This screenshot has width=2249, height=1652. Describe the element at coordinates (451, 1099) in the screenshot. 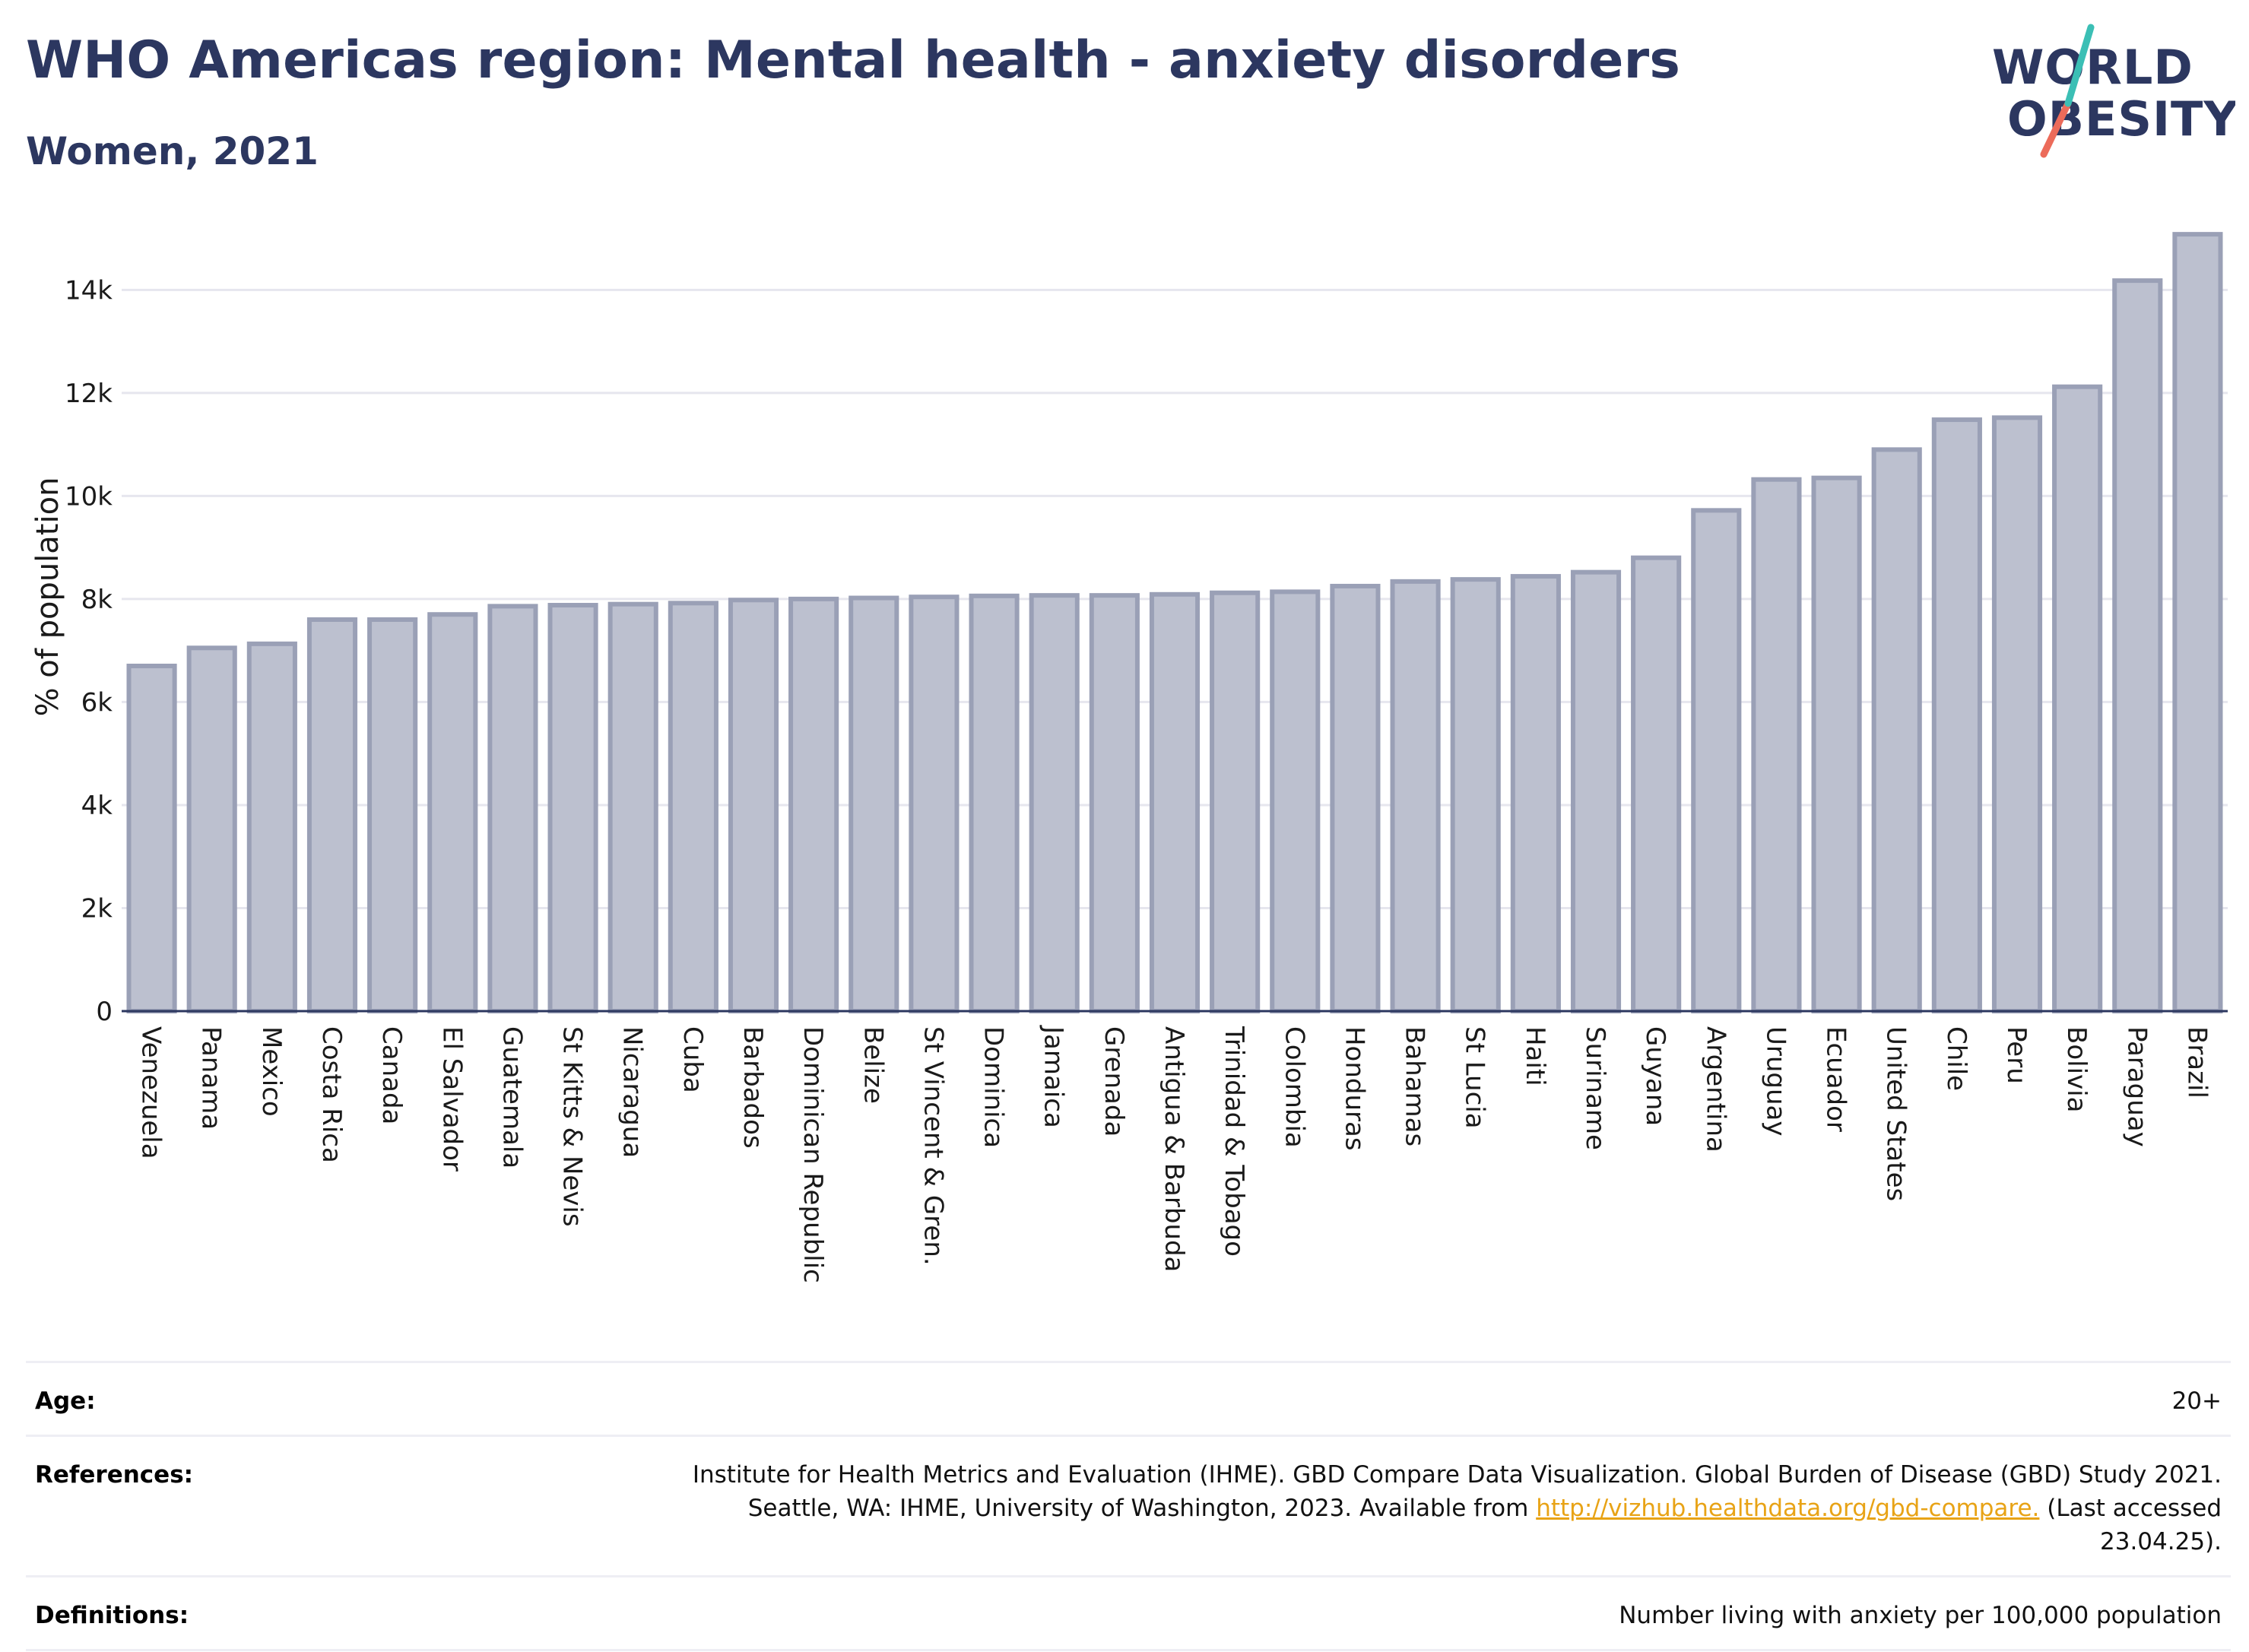

I see `x-tick-label: El Salvador` at that location.